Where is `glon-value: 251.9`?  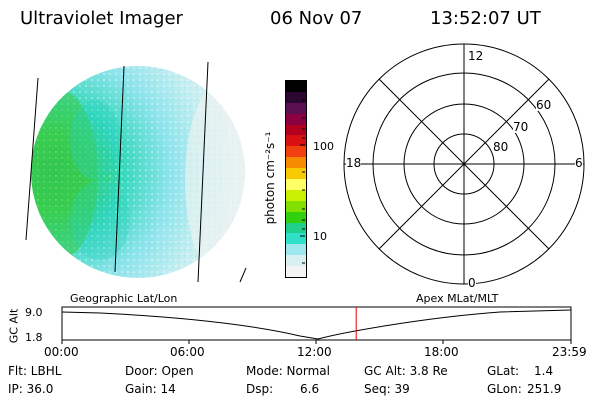 glon-value: 251.9 is located at coordinates (544, 389).